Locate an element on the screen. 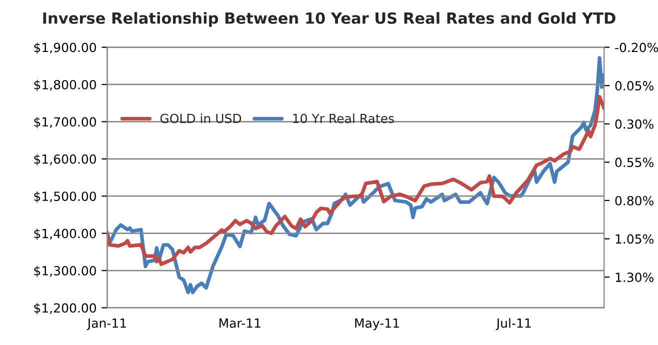 The height and width of the screenshot is (345, 658). legend-label: 10 Yr Real Rates is located at coordinates (343, 119).